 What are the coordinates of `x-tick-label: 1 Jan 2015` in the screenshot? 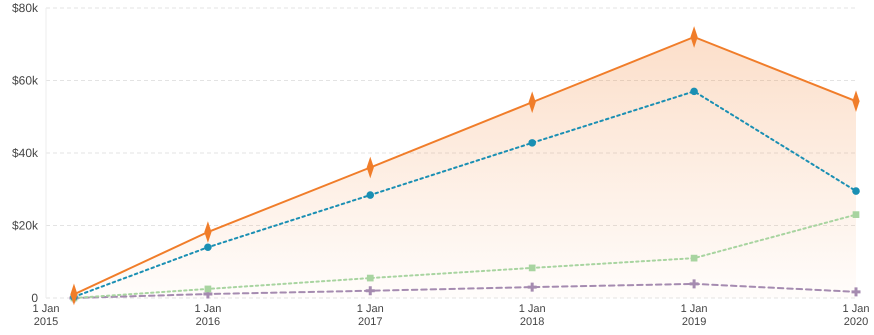 It's located at (46, 315).